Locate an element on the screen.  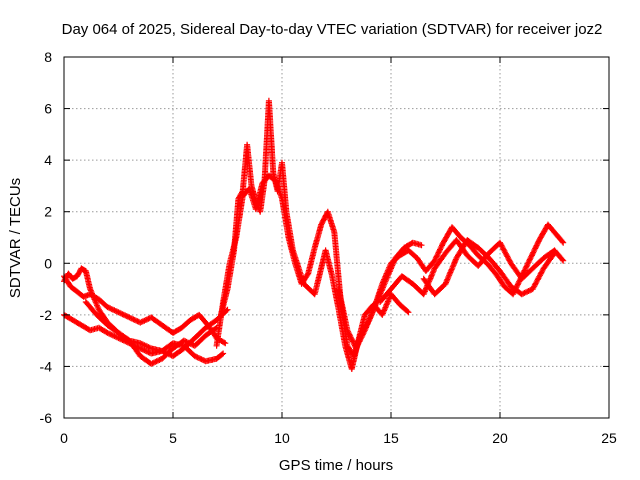
x-tick-label: 20 is located at coordinates (500, 438).